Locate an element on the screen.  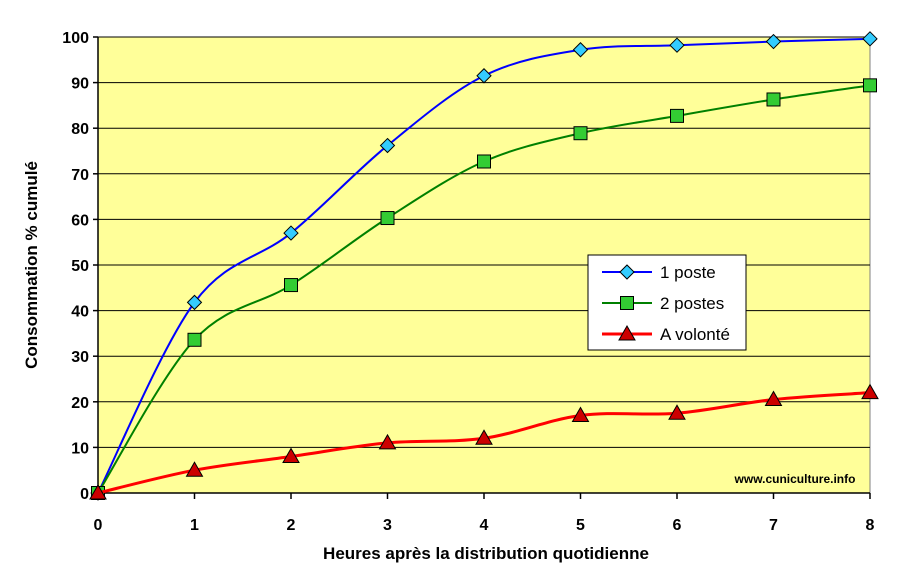
x-tick-label: 4 is located at coordinates (484, 525).